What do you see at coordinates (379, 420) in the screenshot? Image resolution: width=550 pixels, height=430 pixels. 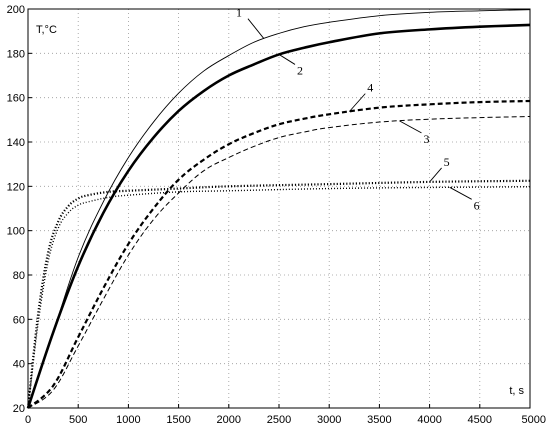 I see `x-tick-label: 3500` at bounding box center [379, 420].